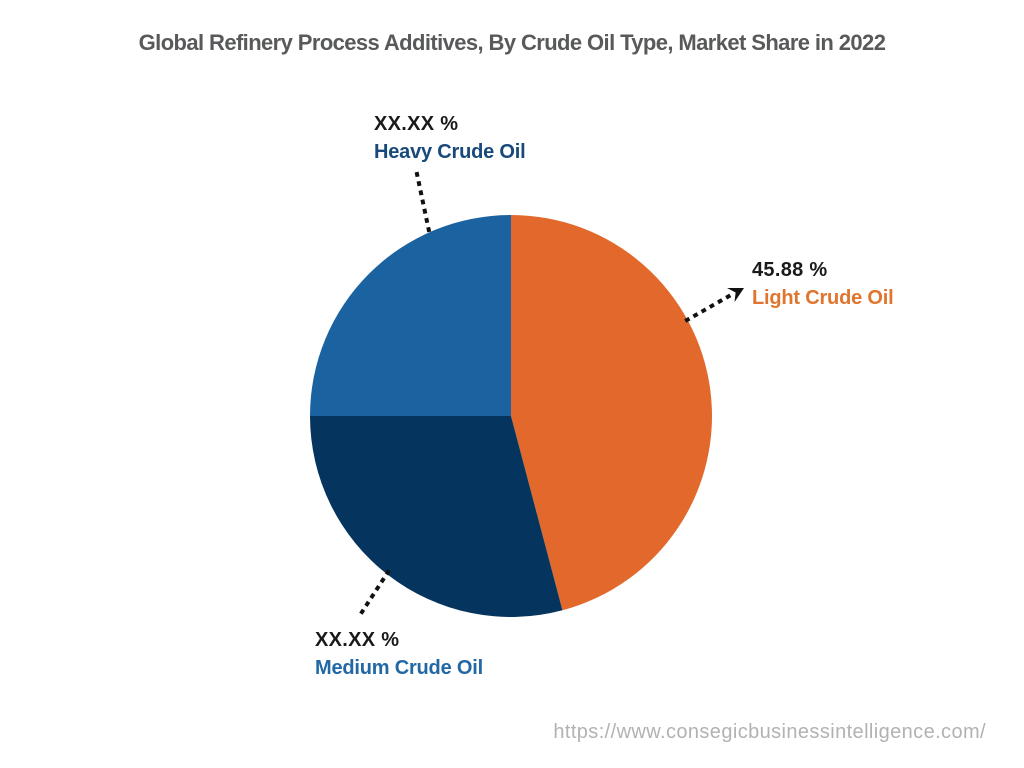 The width and height of the screenshot is (1024, 768). What do you see at coordinates (416, 124) in the screenshot?
I see `heavy-crude-oil-value: XX.XX %` at bounding box center [416, 124].